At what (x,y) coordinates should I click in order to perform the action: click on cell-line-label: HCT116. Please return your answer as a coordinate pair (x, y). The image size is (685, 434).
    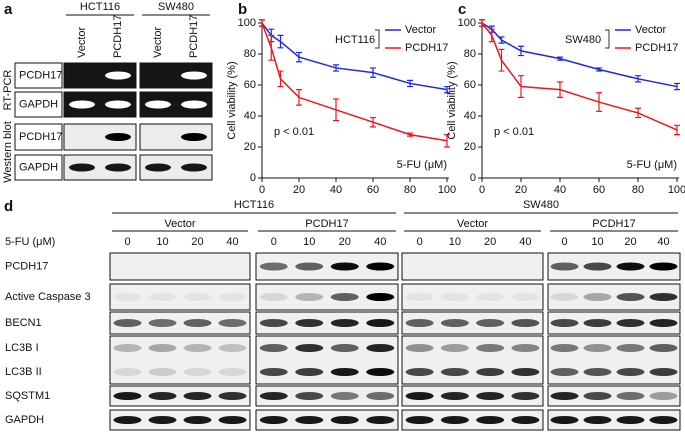
    Looking at the image, I should click on (254, 205).